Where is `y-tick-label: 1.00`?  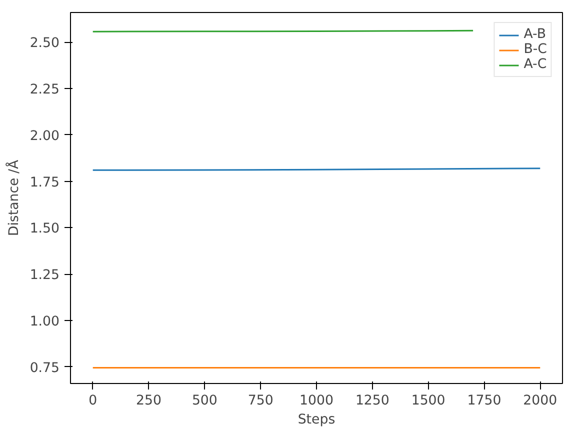
y-tick-label: 1.00 is located at coordinates (45, 322).